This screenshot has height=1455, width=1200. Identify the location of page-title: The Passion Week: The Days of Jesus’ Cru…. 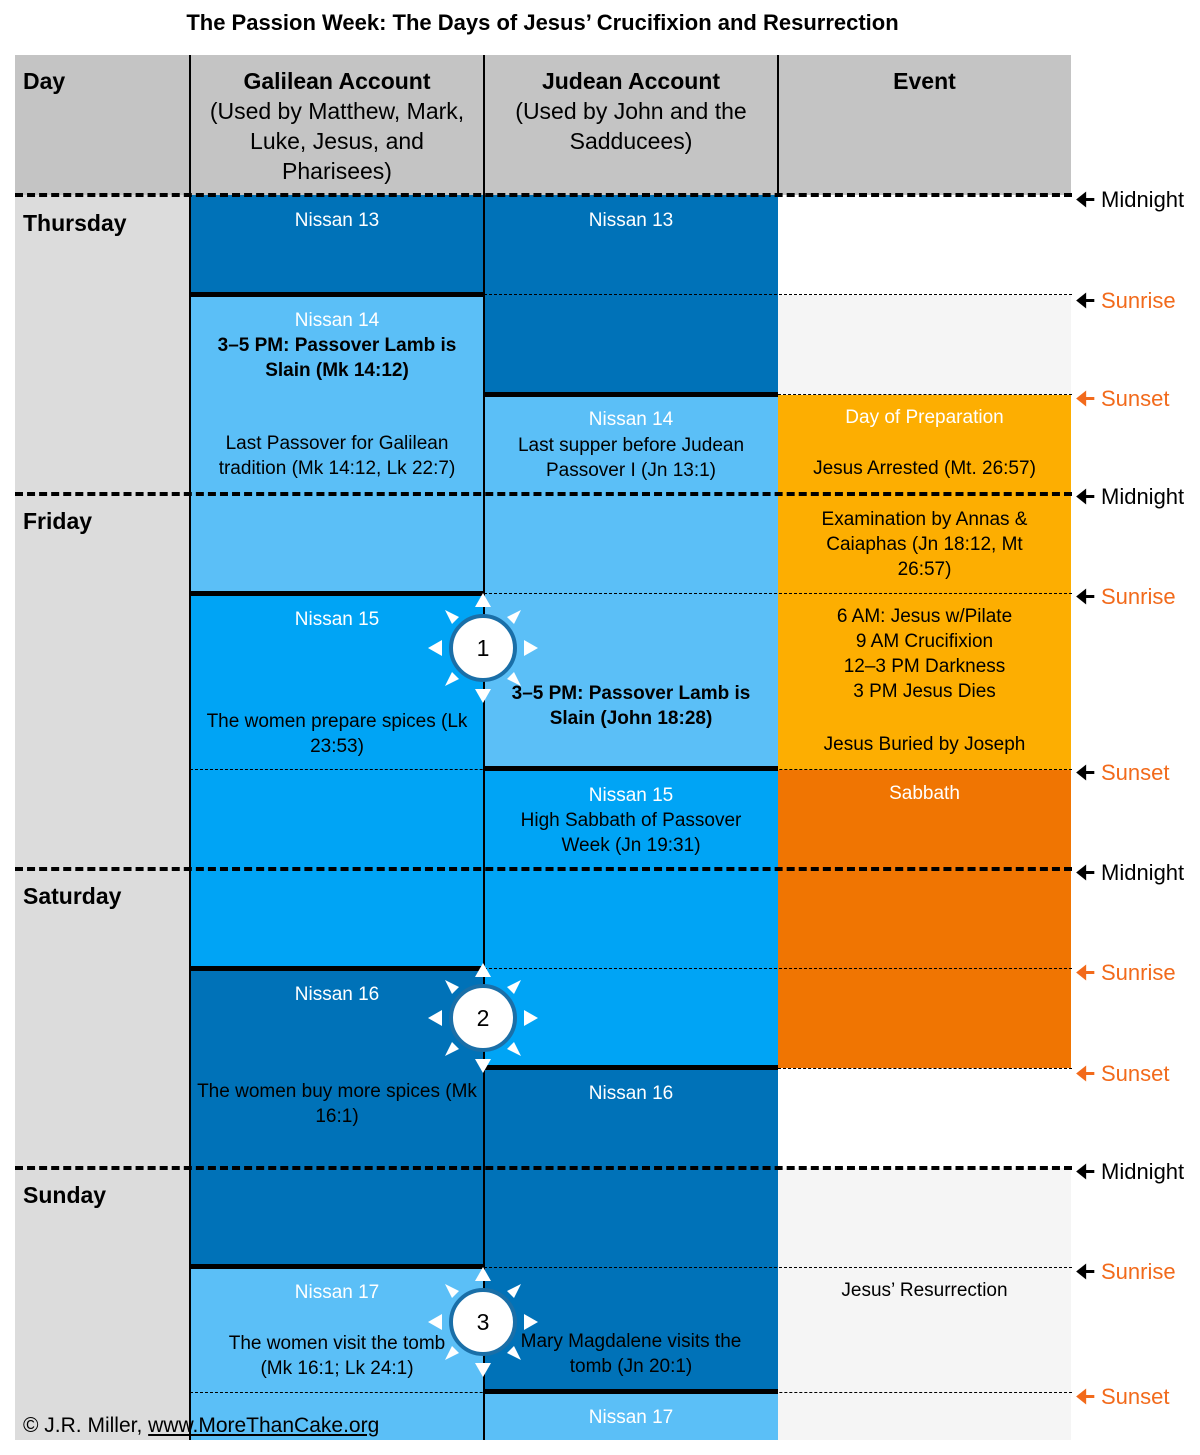
(542, 22).